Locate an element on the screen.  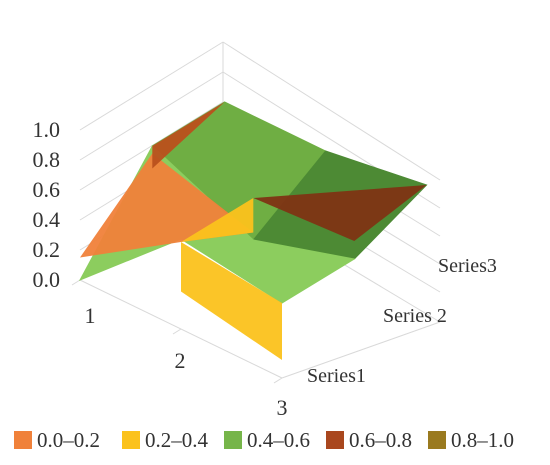
legend-label-0: 0.0–0.2 is located at coordinates (68, 440).